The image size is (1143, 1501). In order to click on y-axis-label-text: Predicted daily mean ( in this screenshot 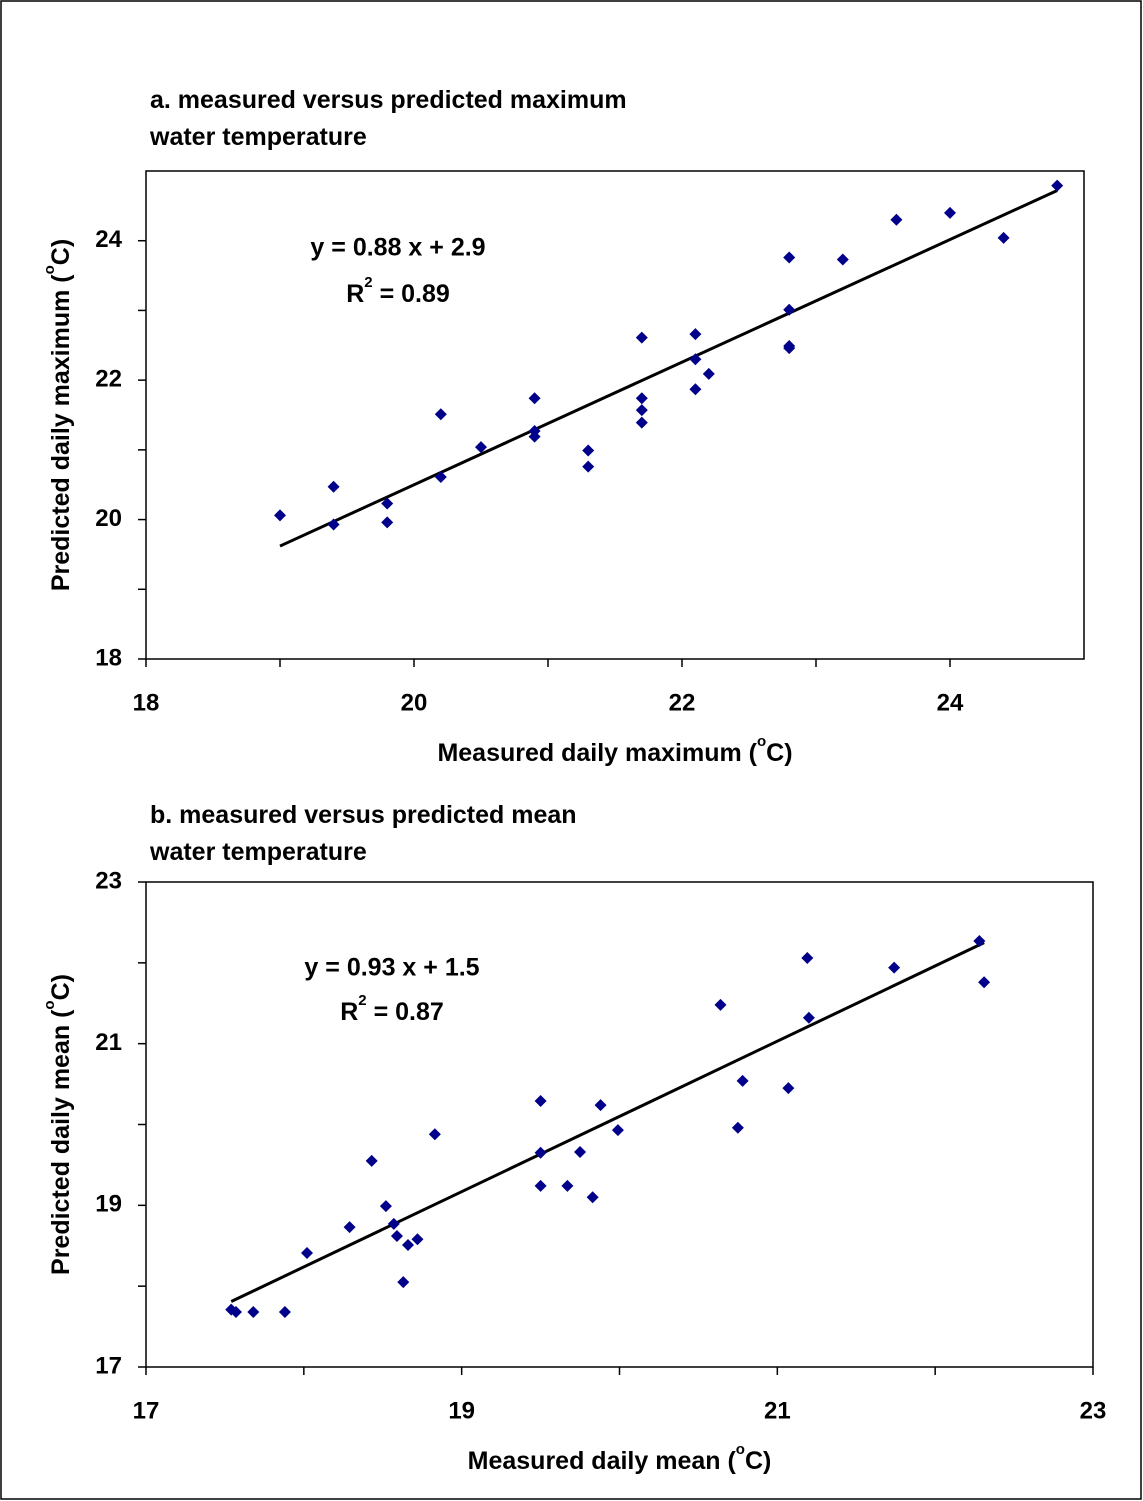, I will do `click(61, 1142)`.